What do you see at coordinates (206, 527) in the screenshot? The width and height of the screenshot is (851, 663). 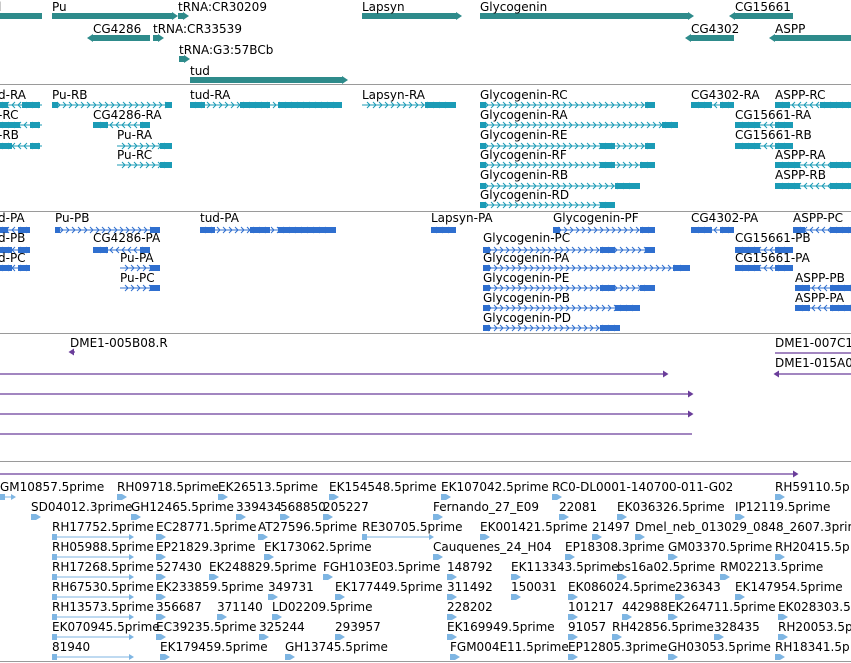 I see `feature-label: EC28771.5prime` at bounding box center [206, 527].